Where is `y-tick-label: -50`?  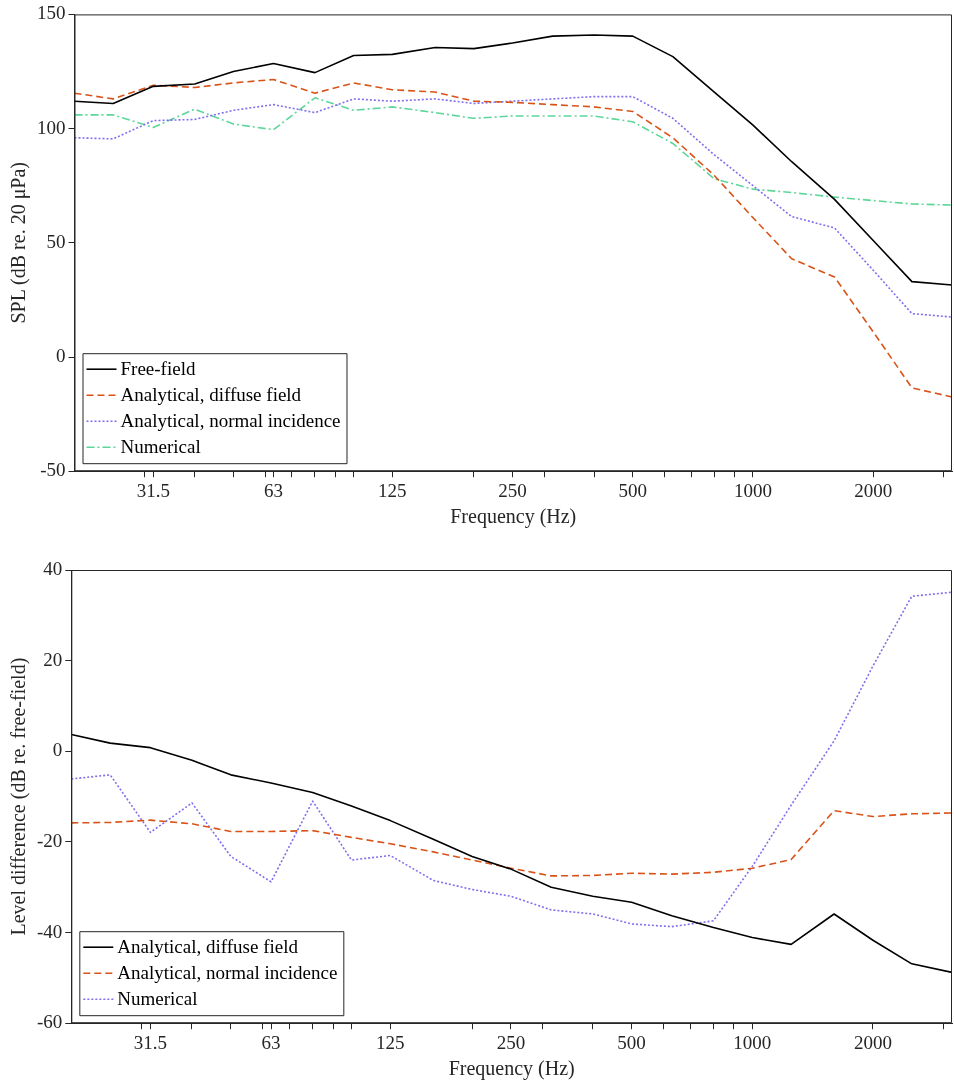
y-tick-label: -50 is located at coordinates (53, 470).